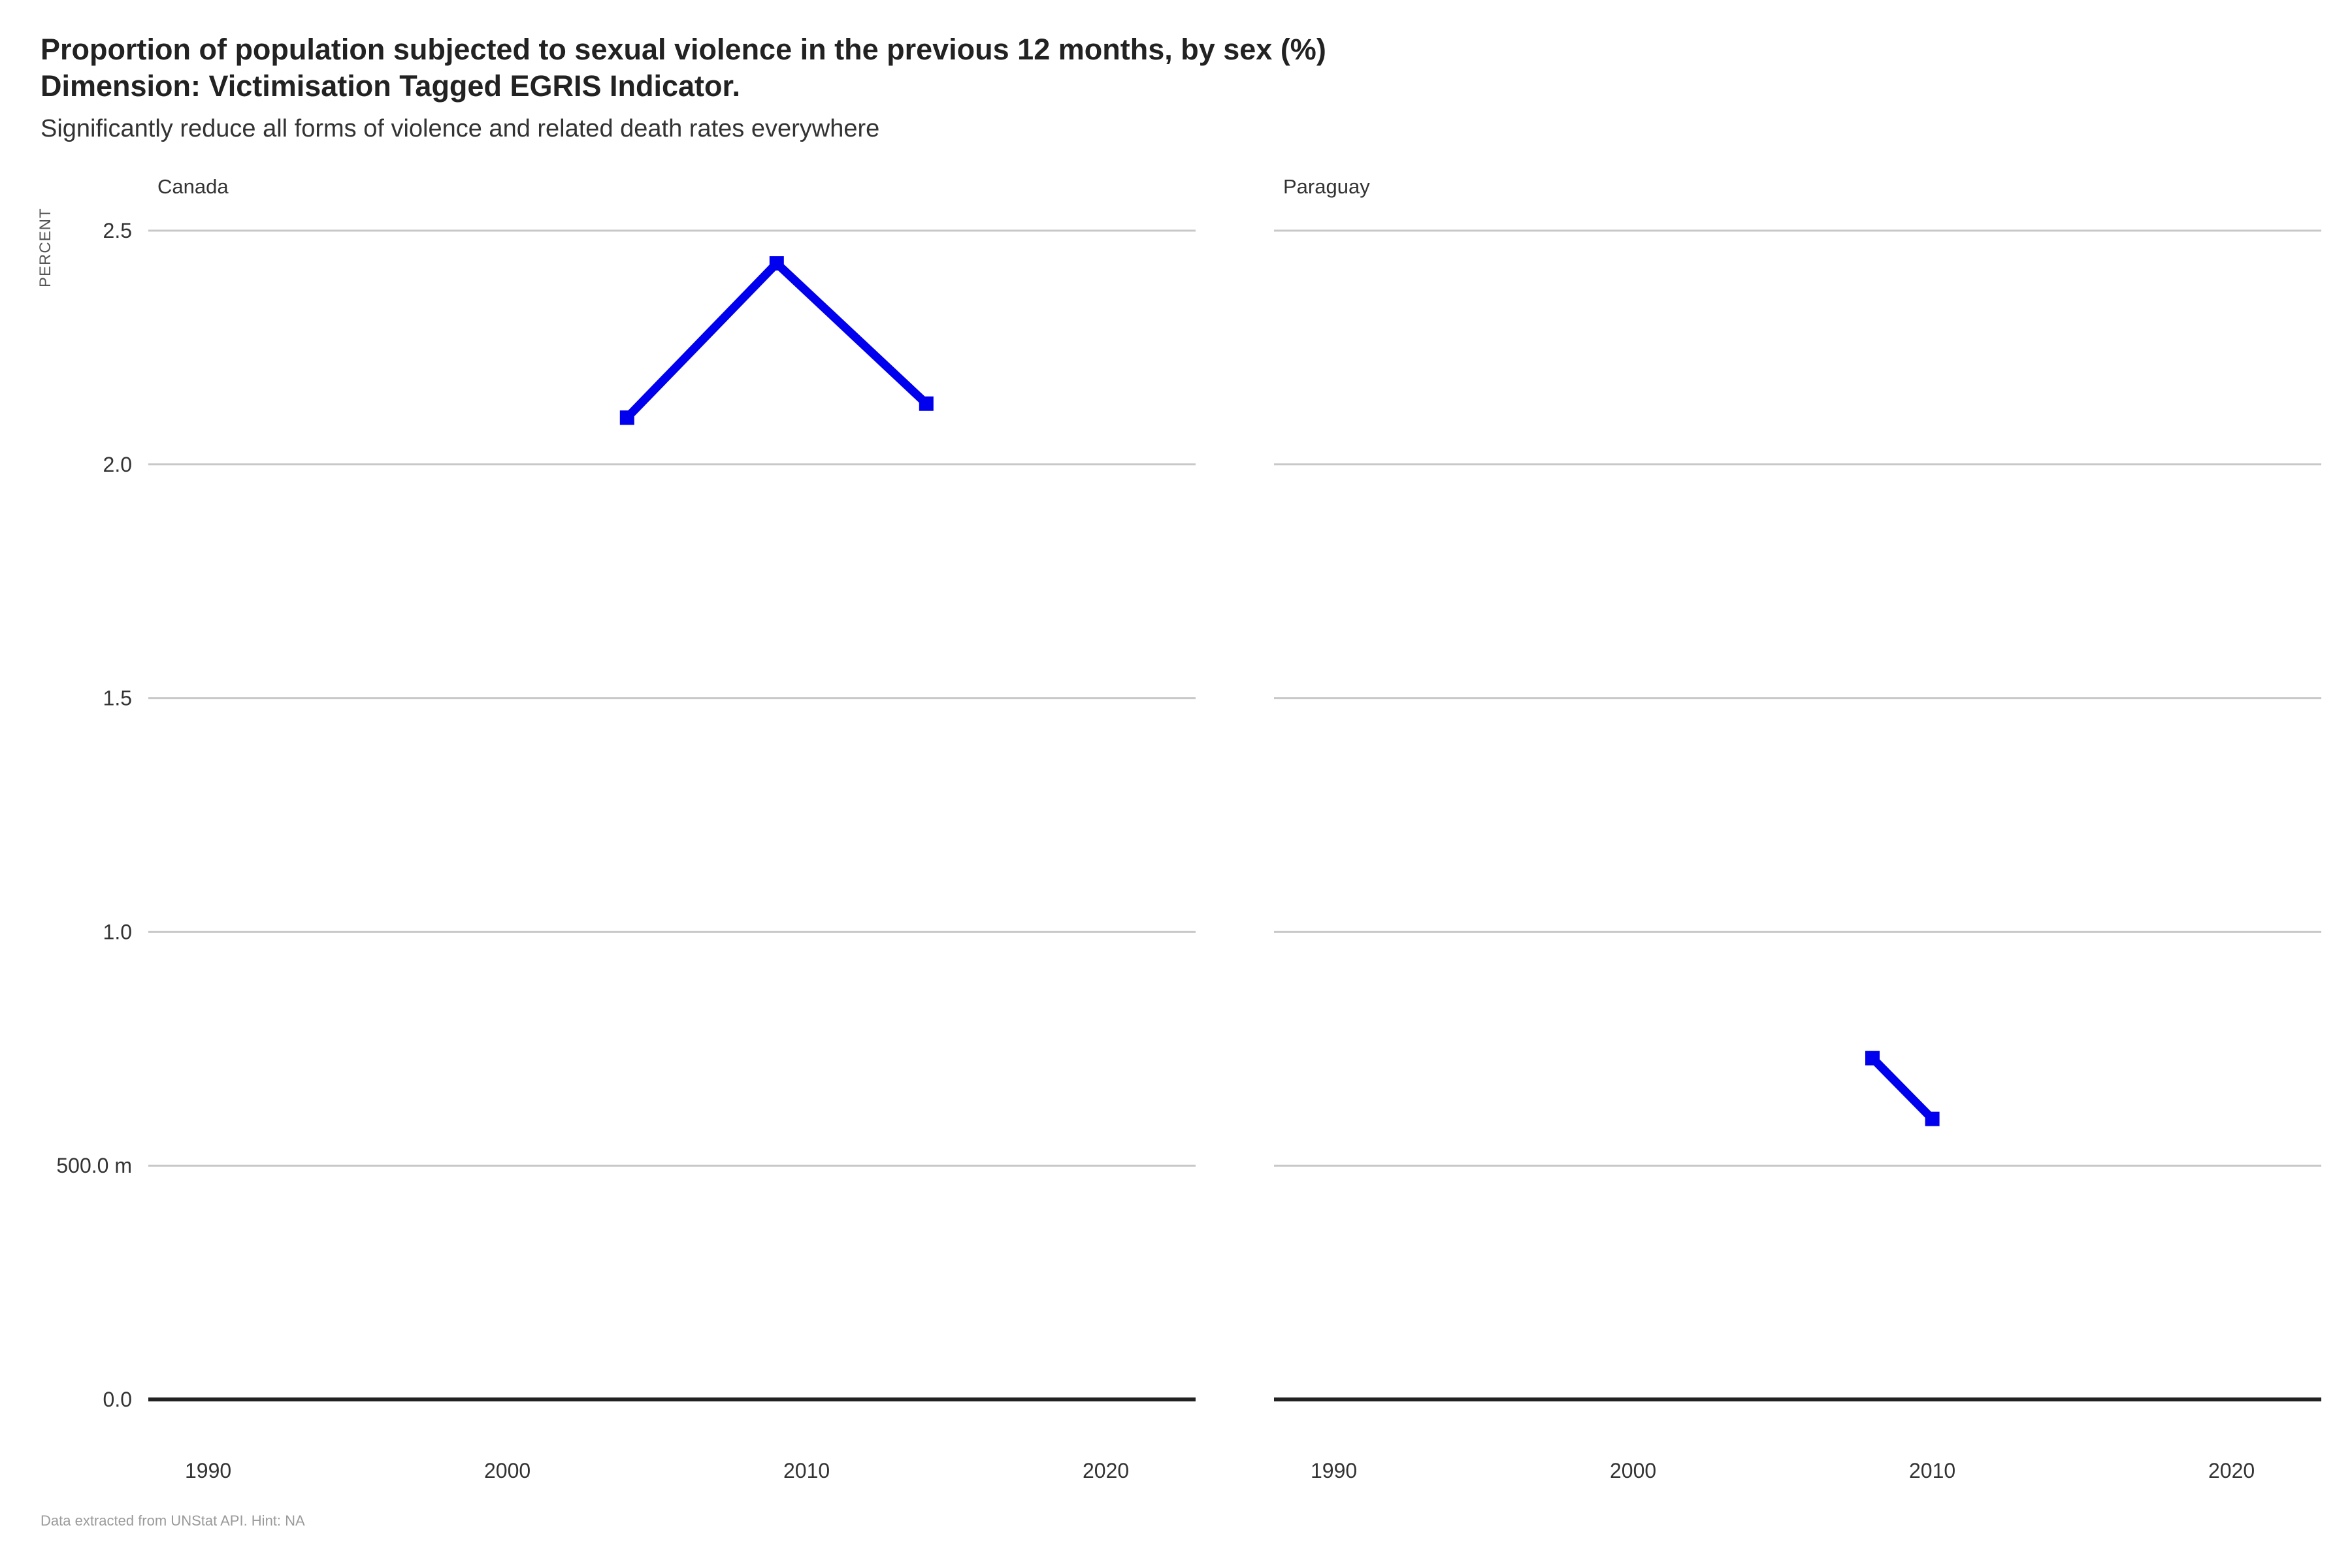 The width and height of the screenshot is (2352, 1568). I want to click on y-tick-label: 500.0 m, so click(94, 1165).